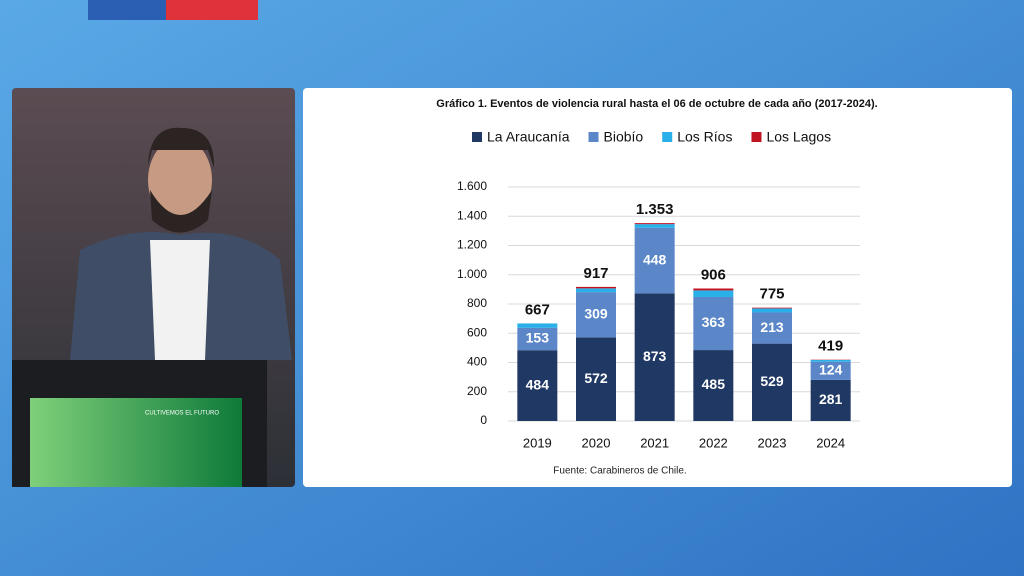  I want to click on data-label: 124, so click(831, 370).